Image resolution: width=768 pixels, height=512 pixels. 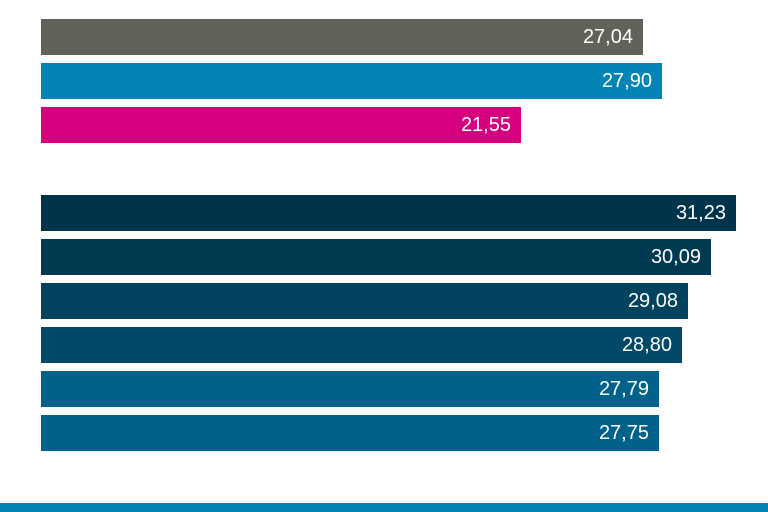 I want to click on bar-group-1-item-0: 31,23, so click(x=388, y=213).